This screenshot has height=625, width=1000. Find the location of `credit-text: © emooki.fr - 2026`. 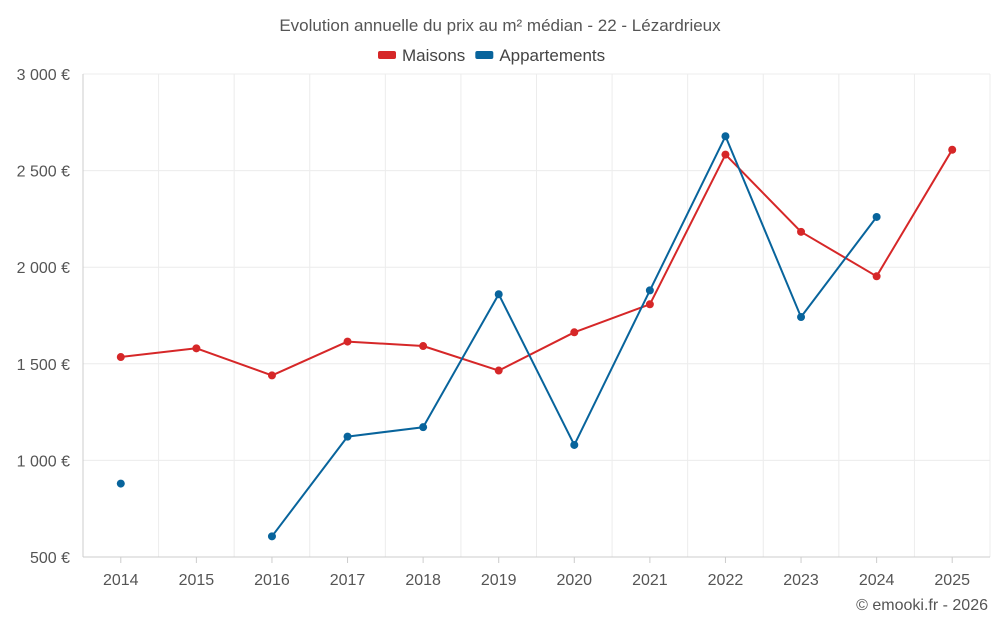

credit-text: © emooki.fr - 2026 is located at coordinates (922, 605).